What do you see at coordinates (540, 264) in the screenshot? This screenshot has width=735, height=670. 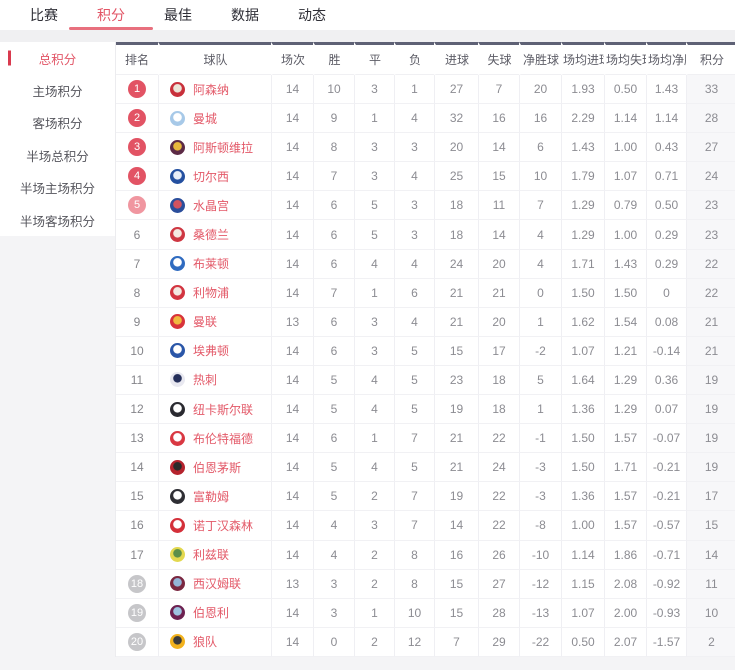 I see `goal-diff-cell: 4` at bounding box center [540, 264].